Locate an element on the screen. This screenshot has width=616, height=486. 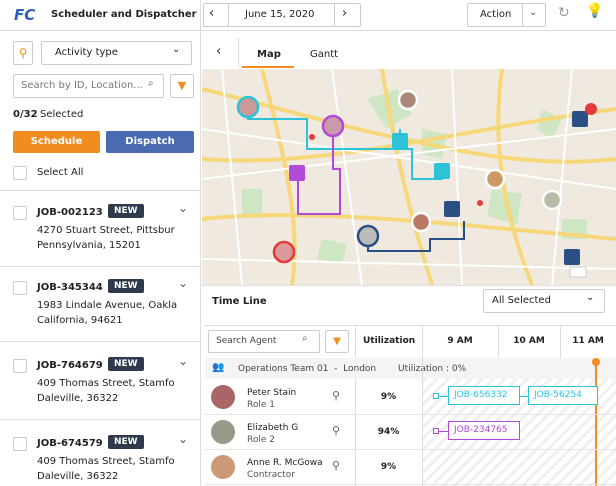
collapse-button: ‹ is located at coordinates (219, 51).